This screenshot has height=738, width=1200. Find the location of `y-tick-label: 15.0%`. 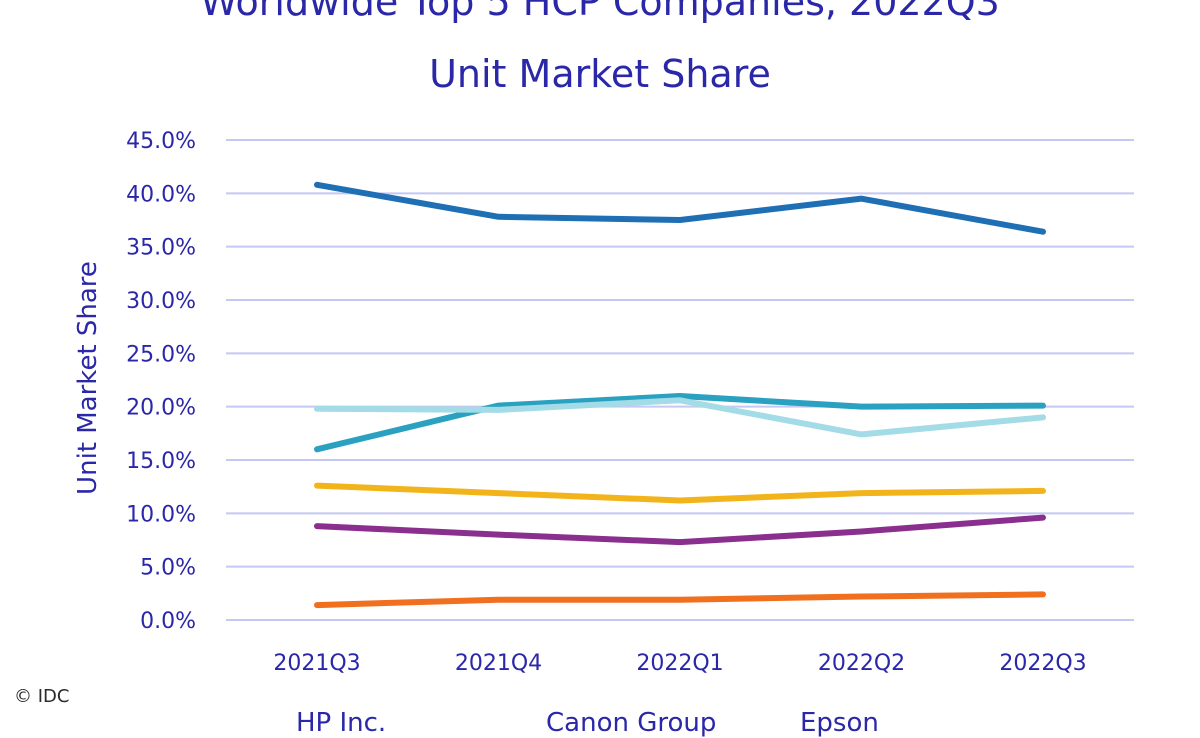

y-tick-label: 15.0% is located at coordinates (161, 461).